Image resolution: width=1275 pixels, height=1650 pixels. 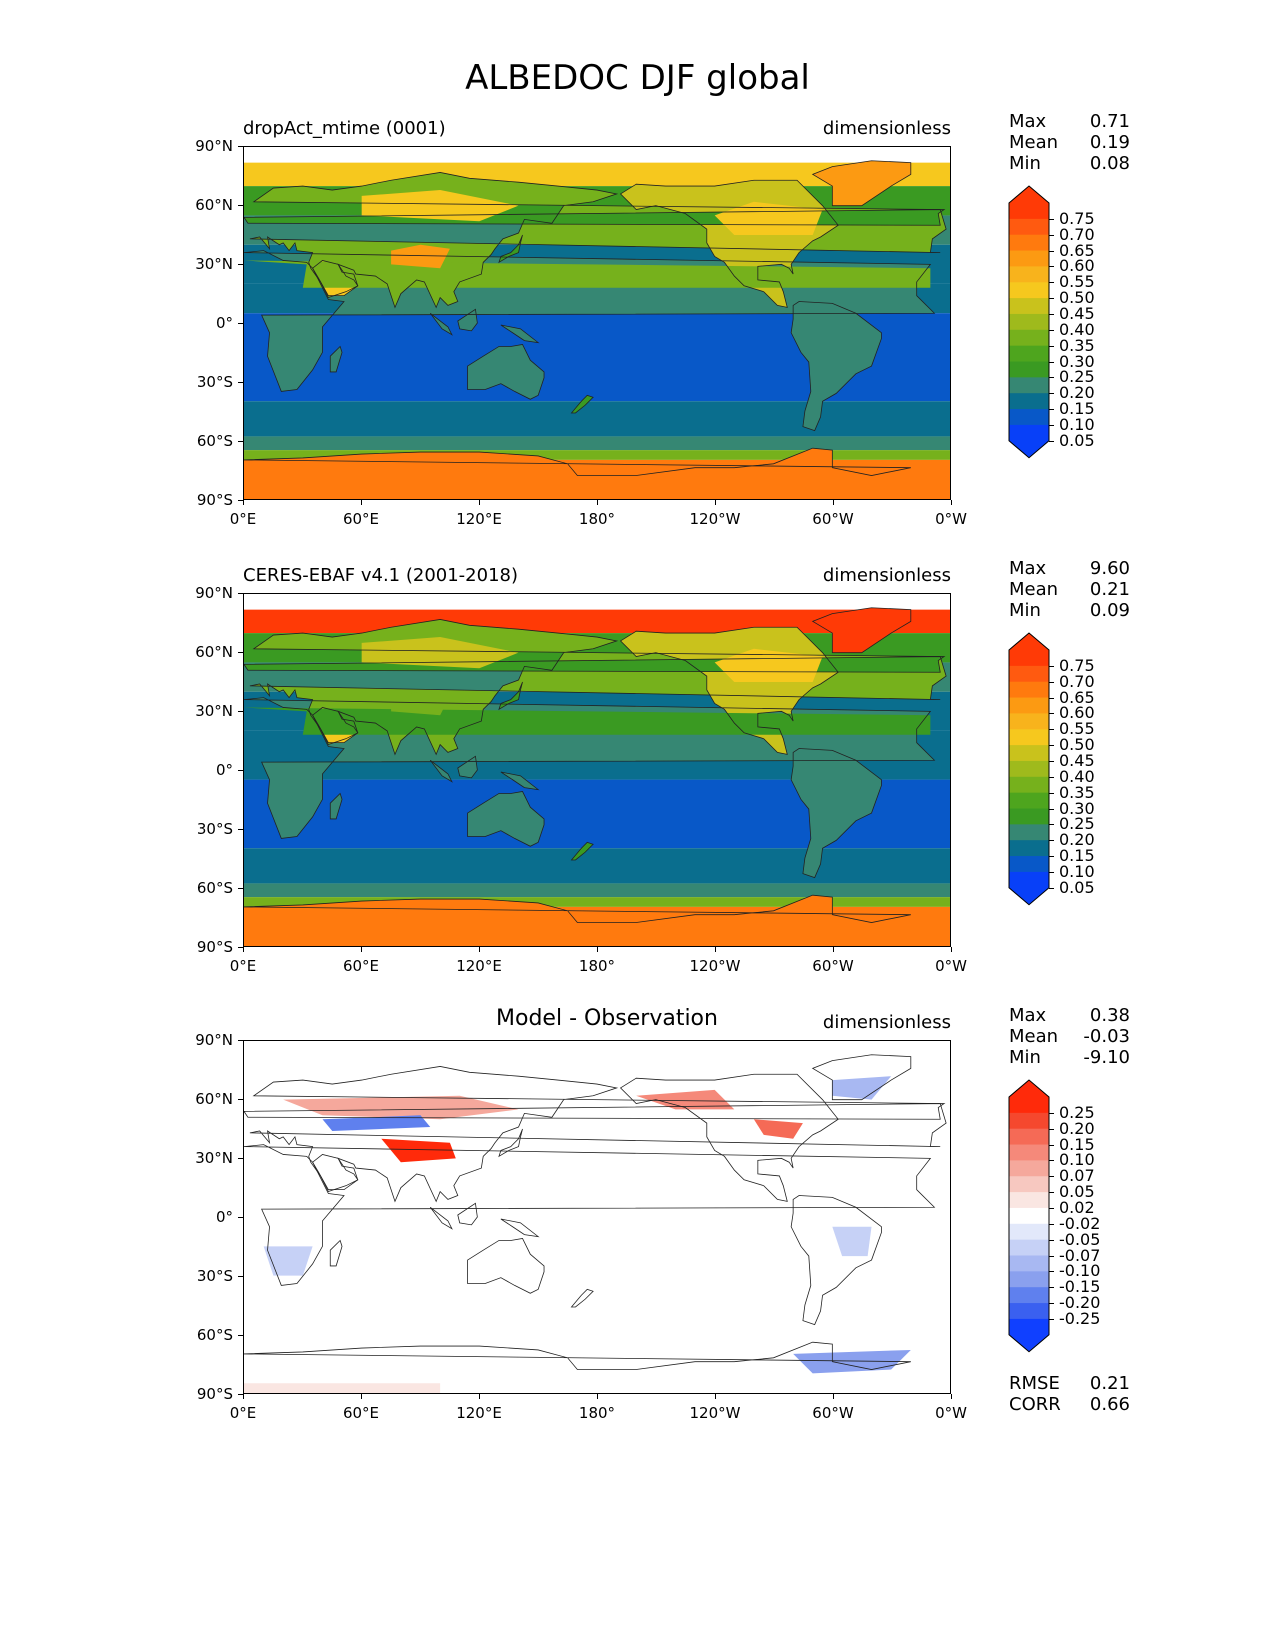 I want to click on colorbar-tick-label: 0.40, so click(x=1077, y=329).